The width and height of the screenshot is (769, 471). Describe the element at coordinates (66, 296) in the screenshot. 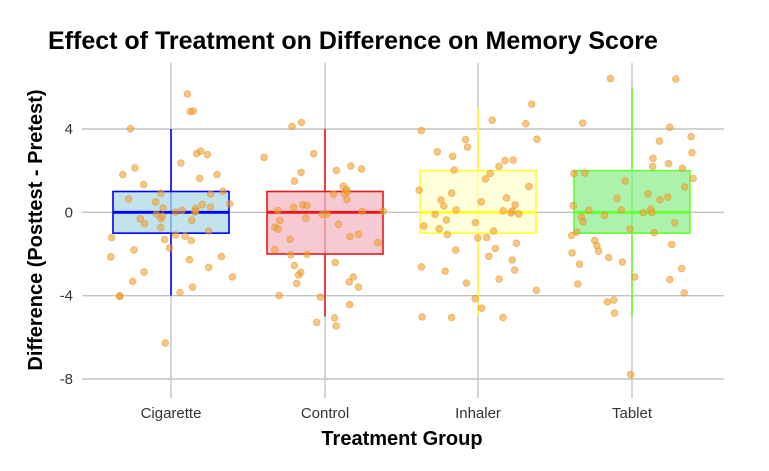

I see `y-tick-label: -4` at that location.